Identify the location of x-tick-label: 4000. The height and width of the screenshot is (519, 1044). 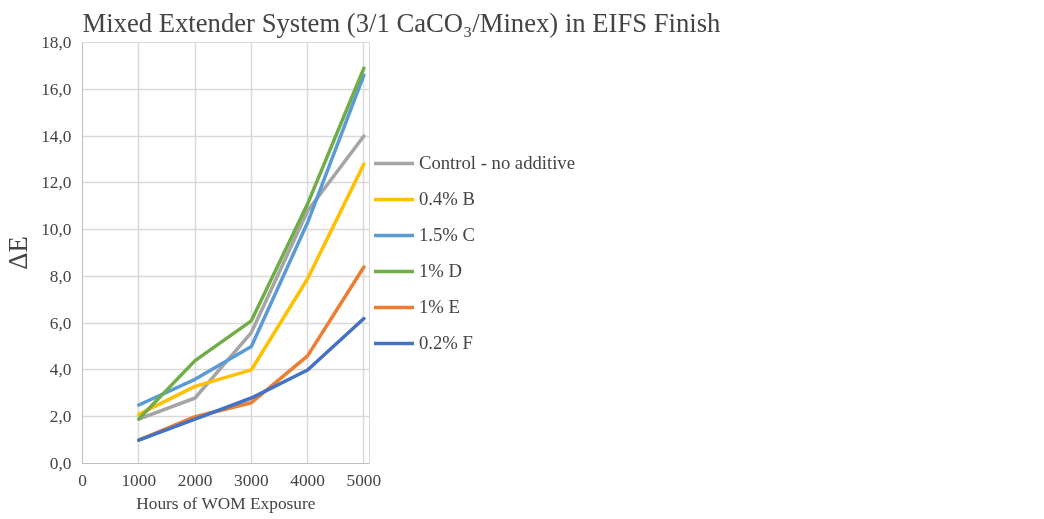
(307, 480).